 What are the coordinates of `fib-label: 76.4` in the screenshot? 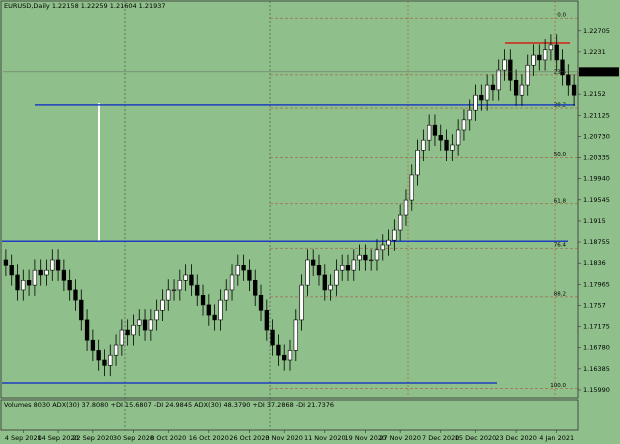 It's located at (560, 246).